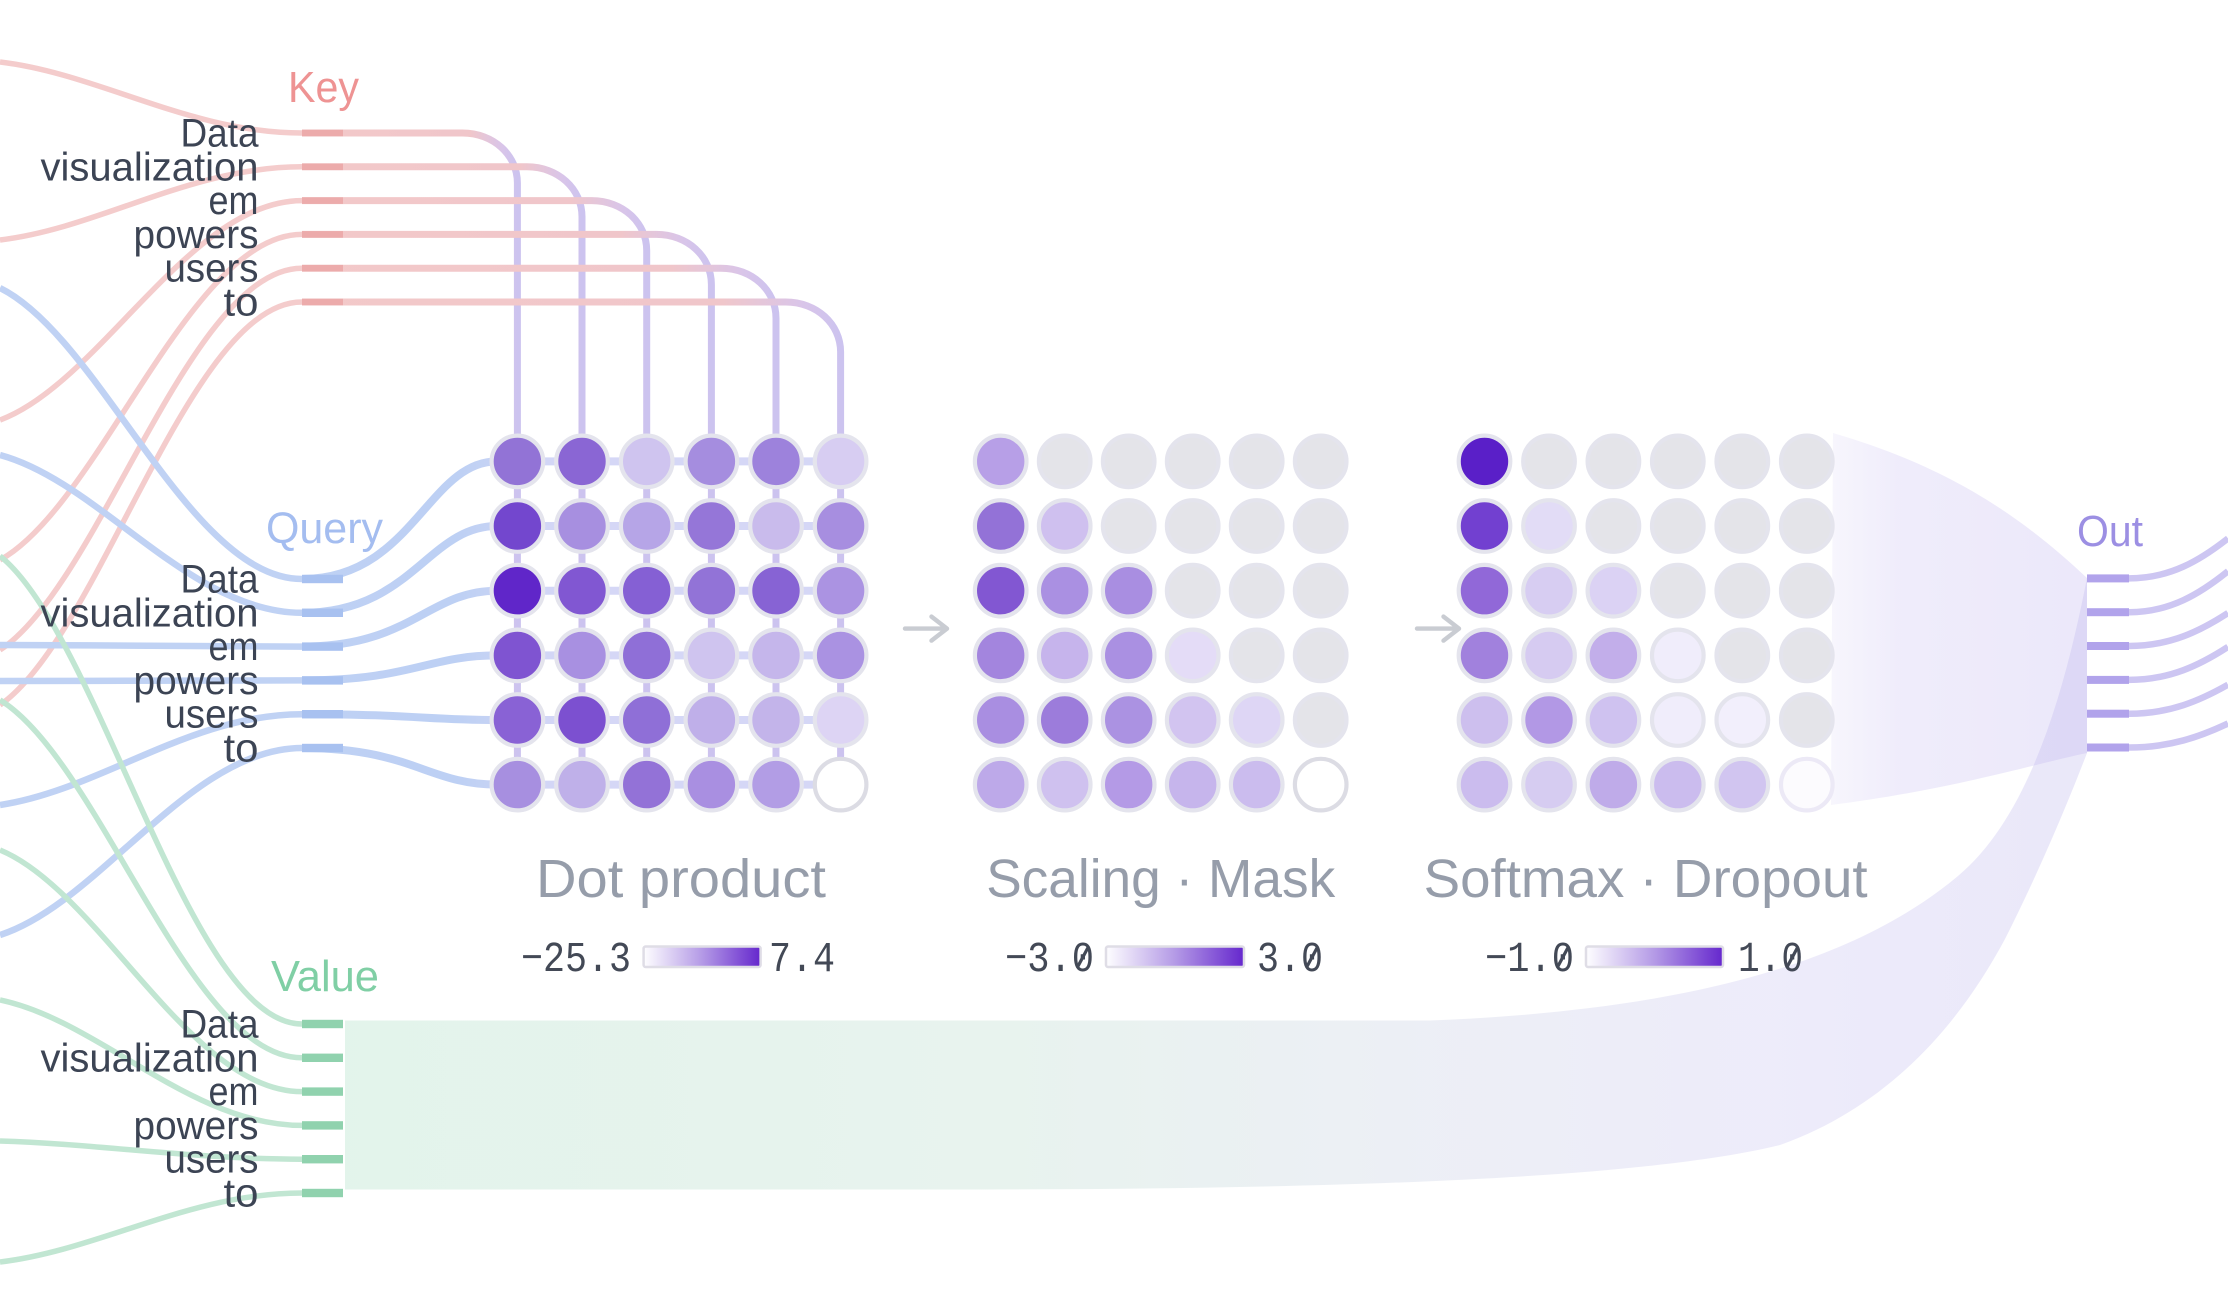 The width and height of the screenshot is (2228, 1289). What do you see at coordinates (1049, 959) in the screenshot?
I see `svg-text: −3.0` at bounding box center [1049, 959].